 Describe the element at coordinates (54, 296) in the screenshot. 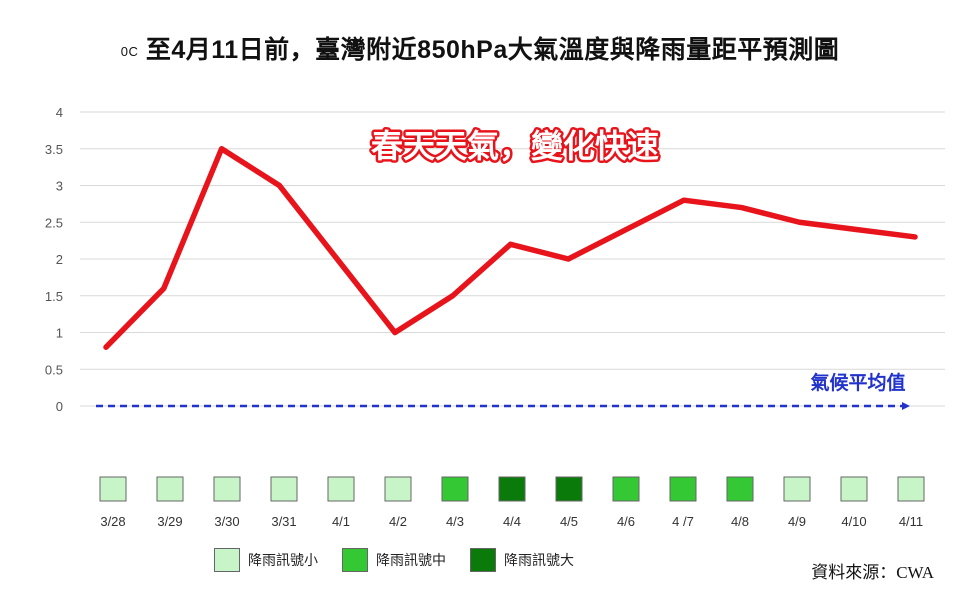

I see `y-tick-label: 1.5` at that location.